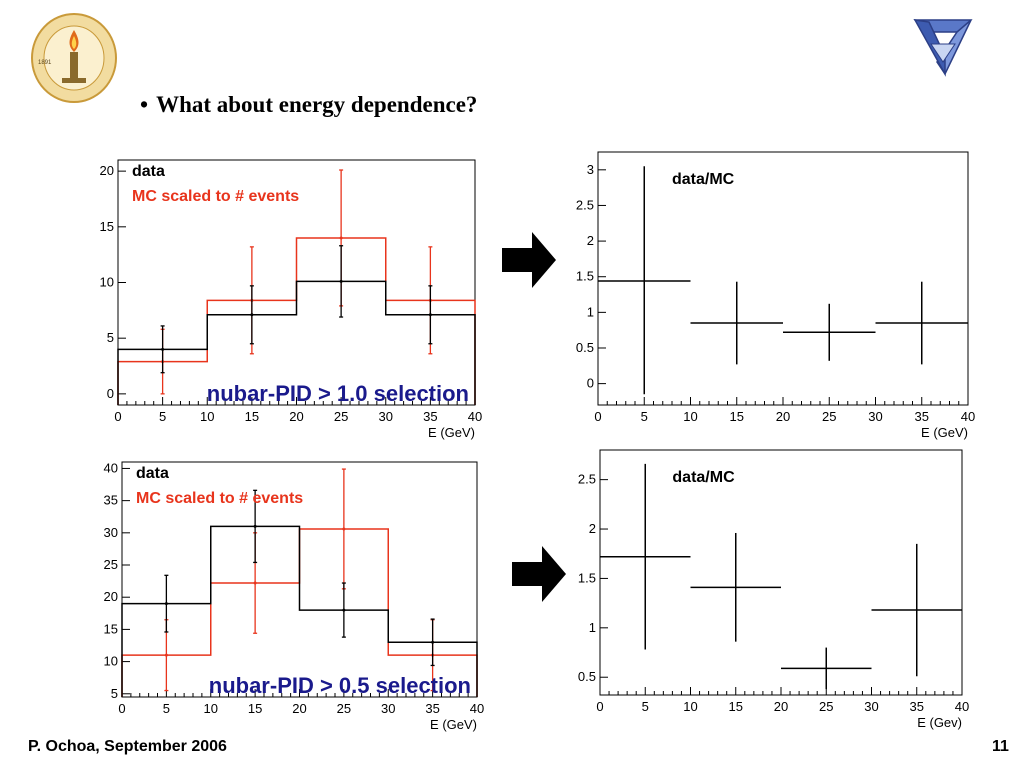 Image resolution: width=1024 pixels, height=768 pixels. Describe the element at coordinates (1000, 746) in the screenshot. I see `page-number: 11` at that location.